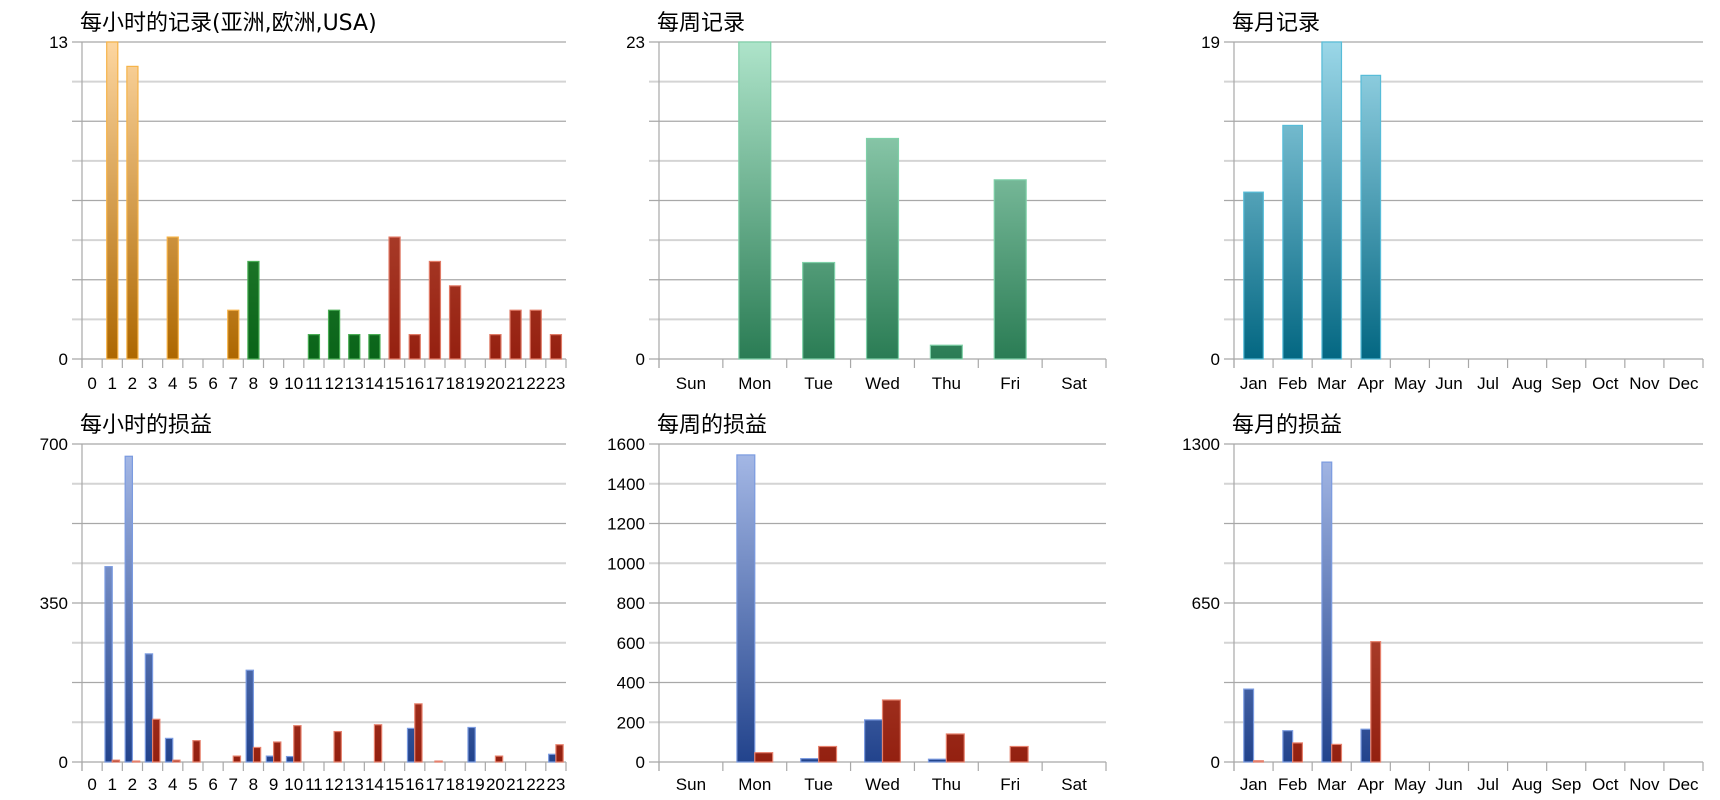 This screenshot has width=1720, height=800. Describe the element at coordinates (1292, 242) in the screenshot. I see `bar-Feb` at that location.